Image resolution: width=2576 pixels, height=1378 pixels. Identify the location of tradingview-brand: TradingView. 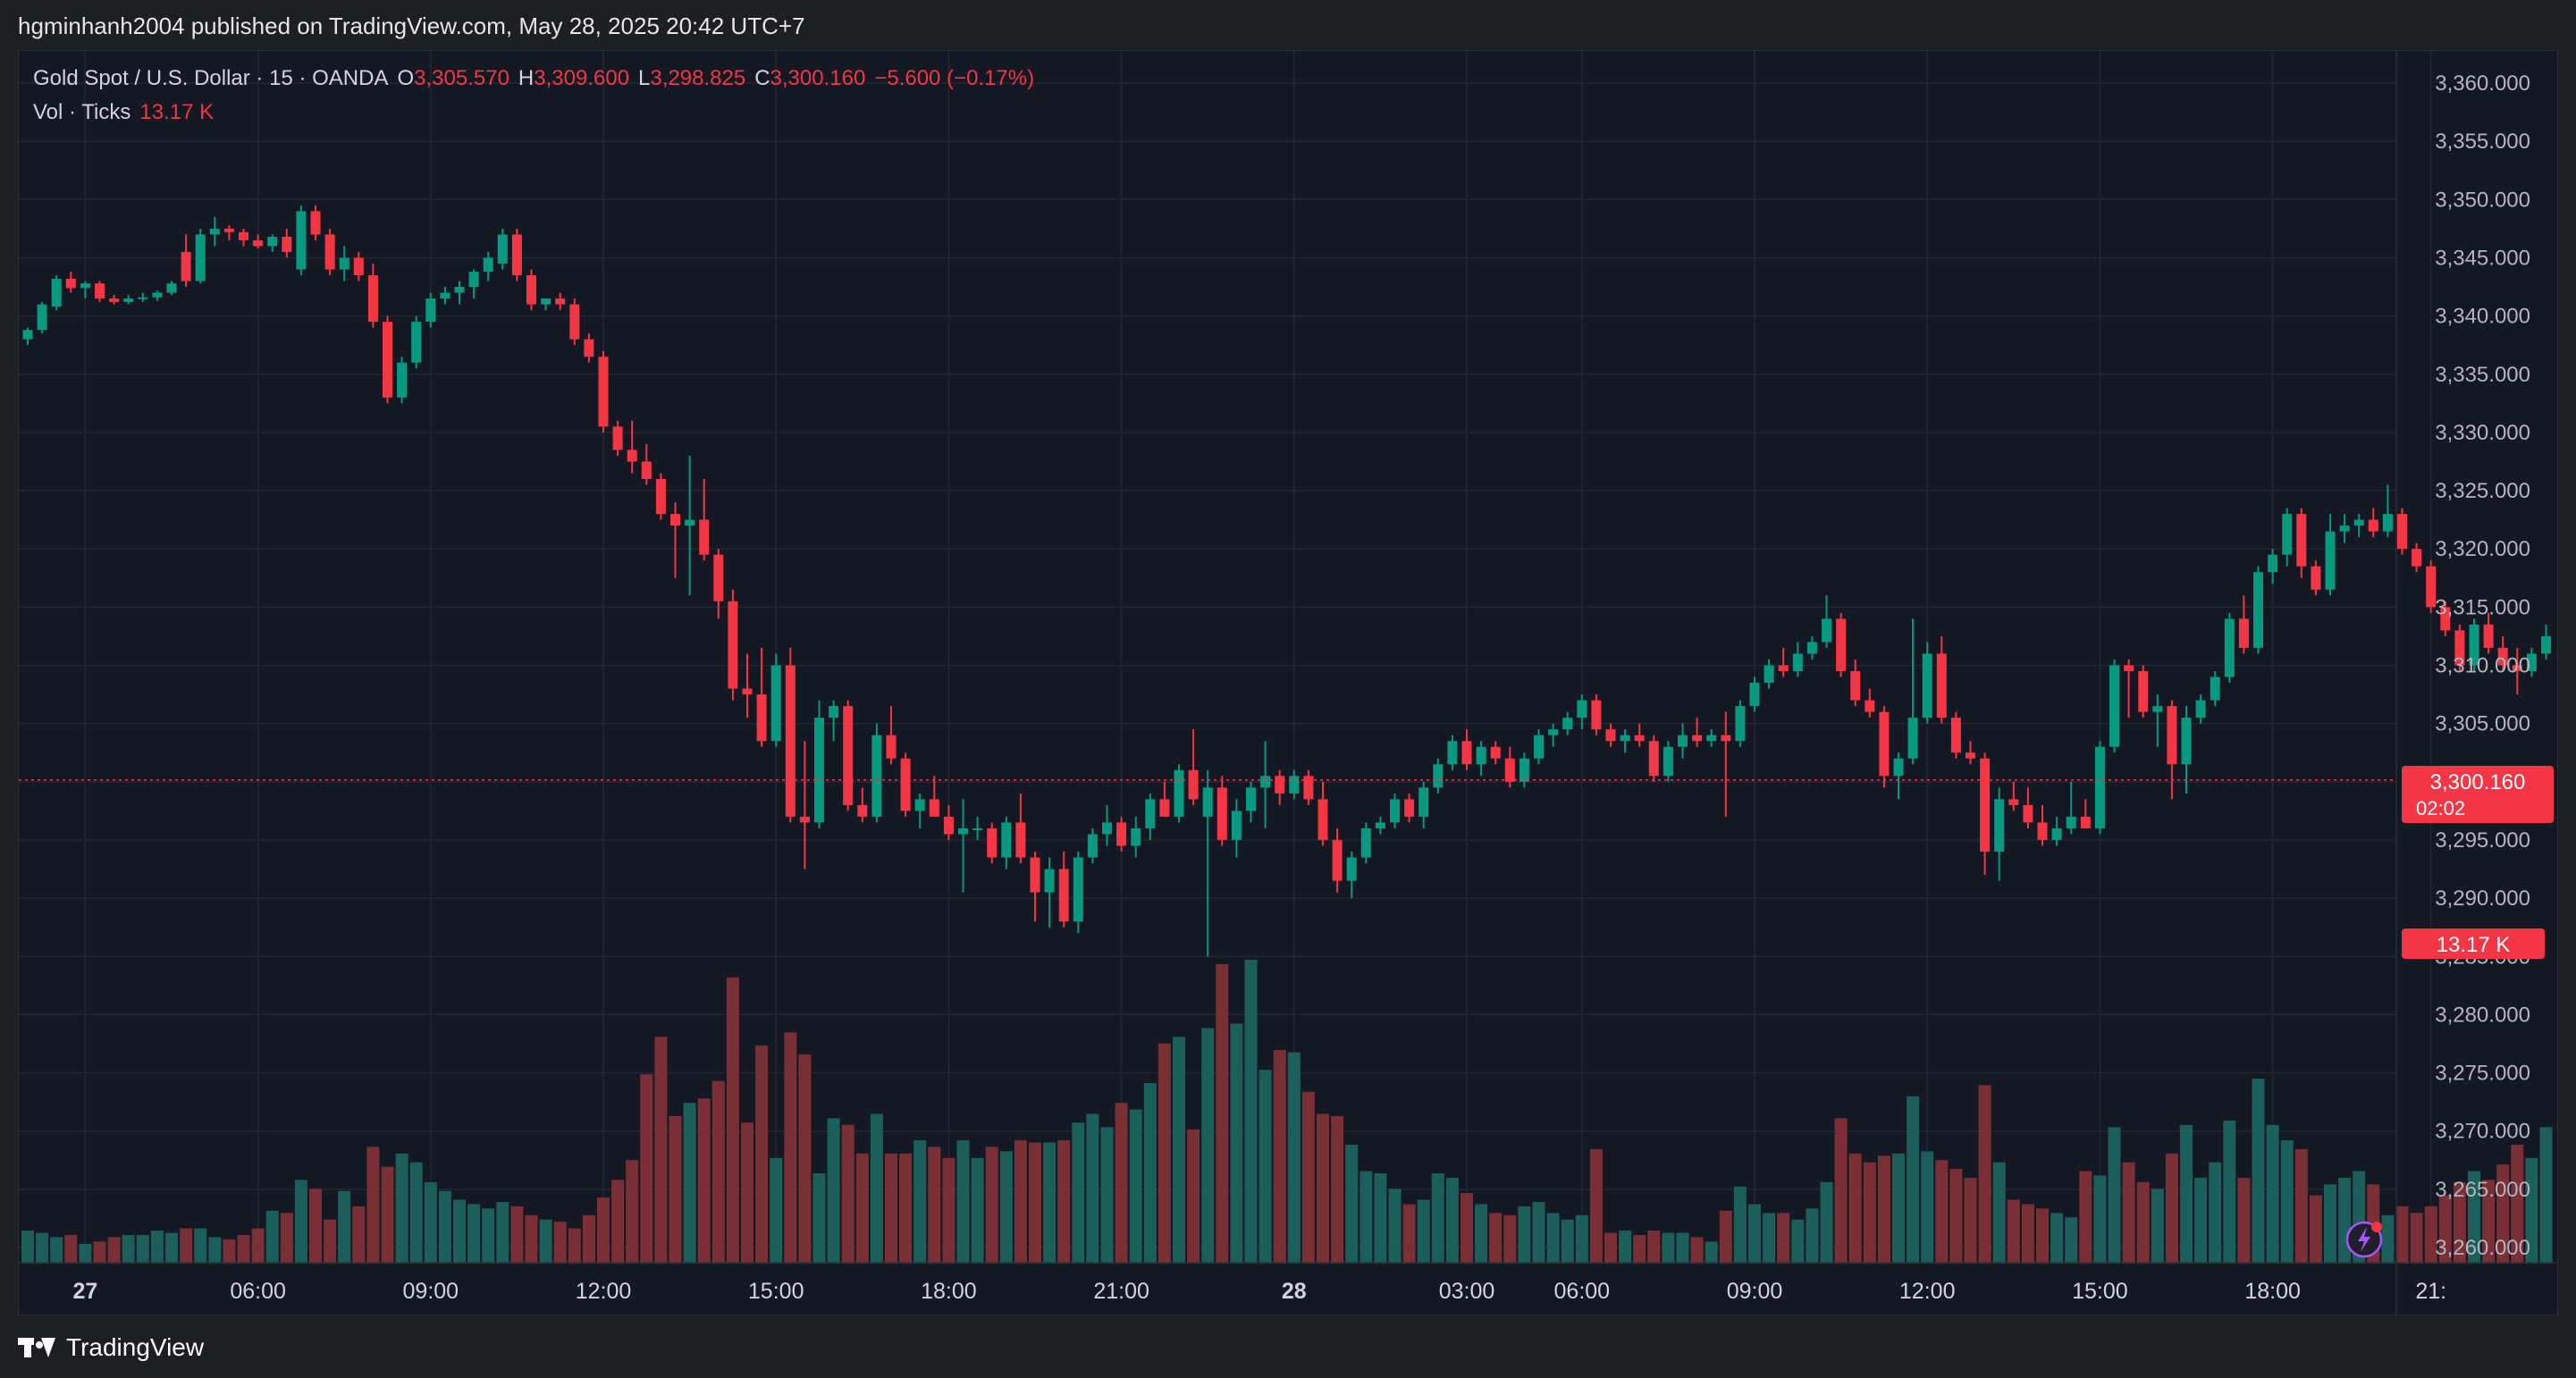
(111, 1348).